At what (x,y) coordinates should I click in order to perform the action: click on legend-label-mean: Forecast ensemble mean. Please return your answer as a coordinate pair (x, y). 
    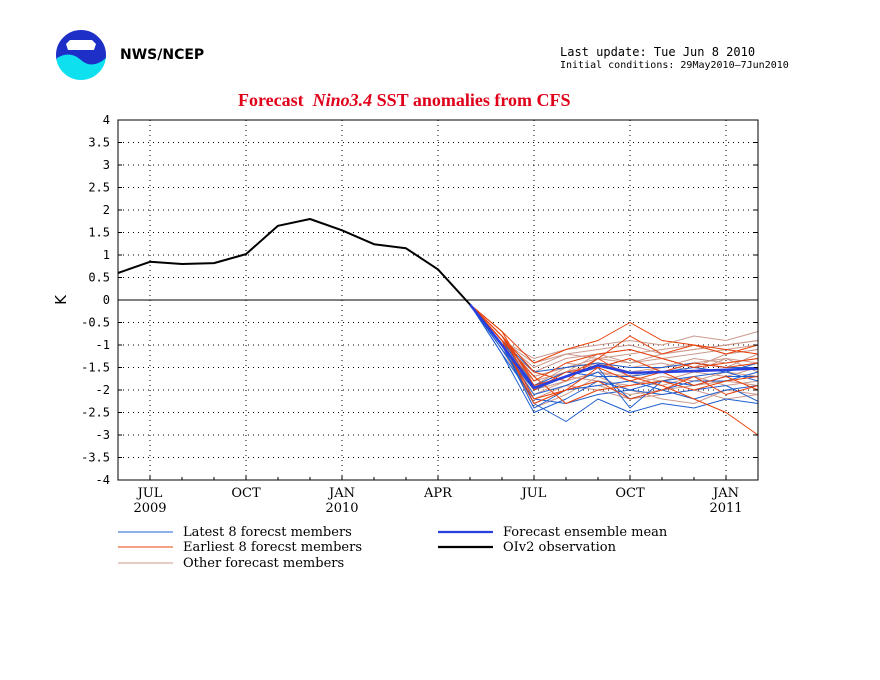
    Looking at the image, I should click on (585, 532).